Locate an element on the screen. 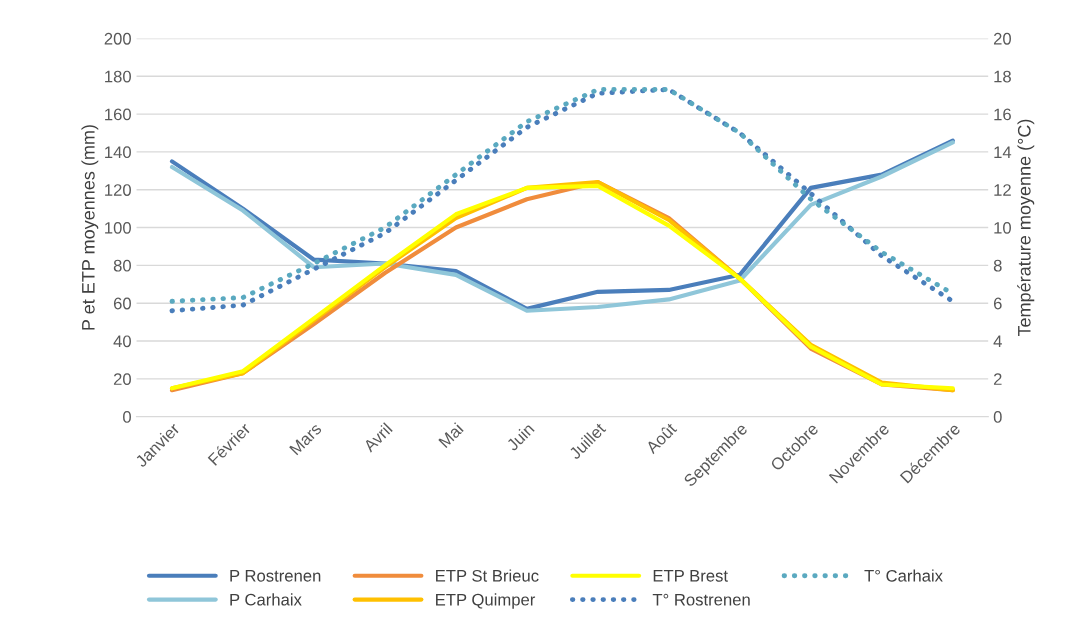  y-tick-label: 160 is located at coordinates (118, 114).